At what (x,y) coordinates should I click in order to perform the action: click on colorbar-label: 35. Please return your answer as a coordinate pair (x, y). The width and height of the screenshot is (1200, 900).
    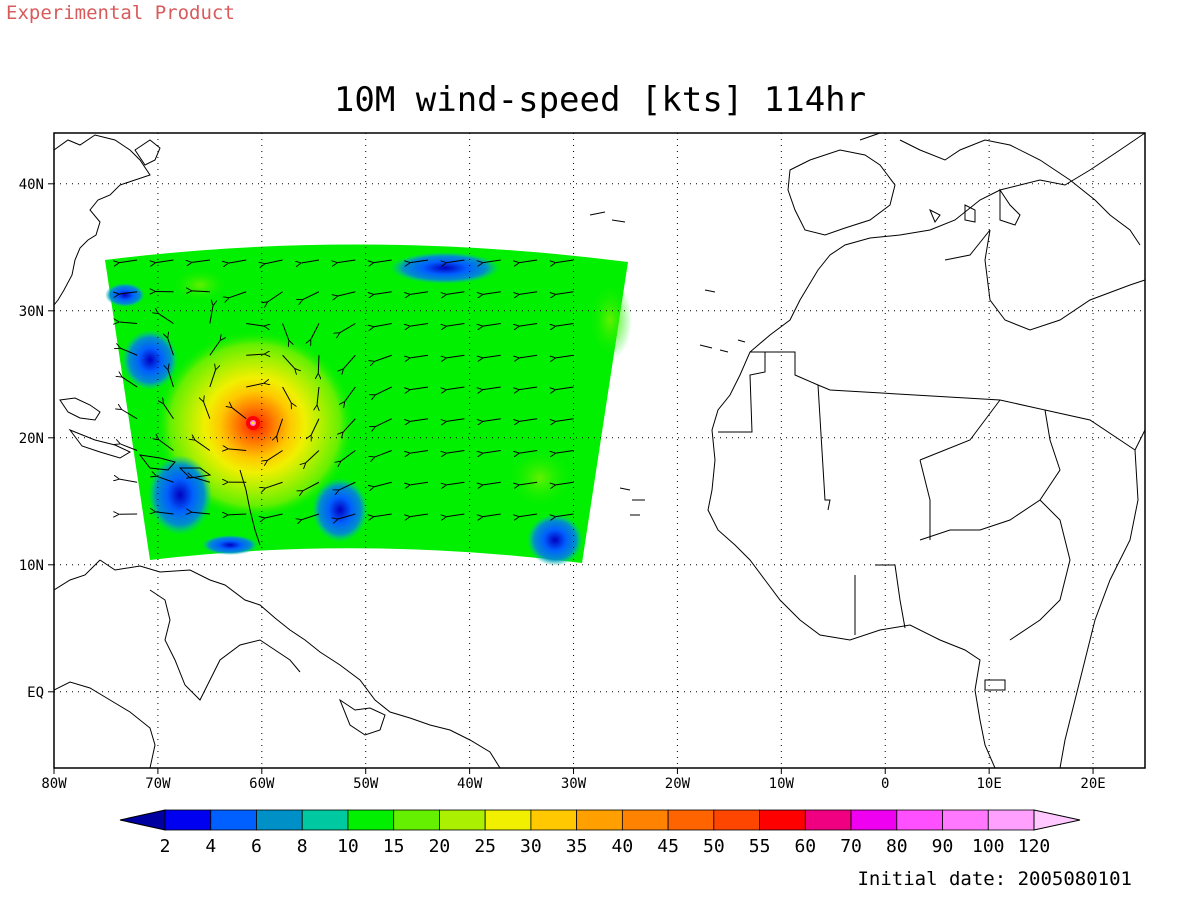
    Looking at the image, I should click on (577, 846).